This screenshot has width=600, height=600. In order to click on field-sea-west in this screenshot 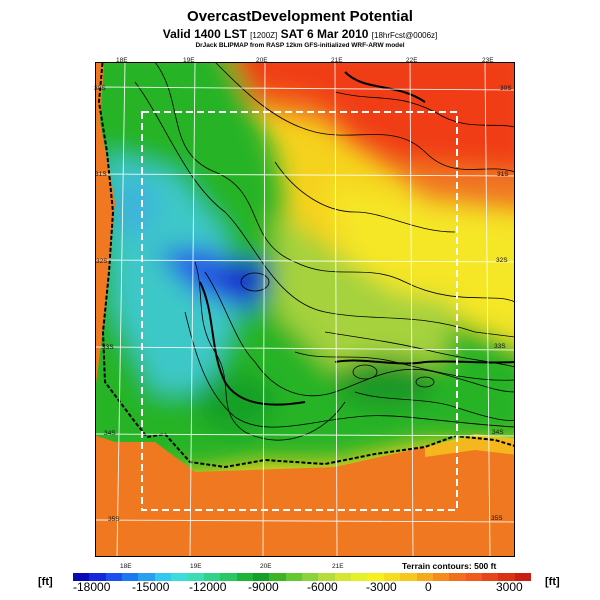, I will do `click(105, 227)`.